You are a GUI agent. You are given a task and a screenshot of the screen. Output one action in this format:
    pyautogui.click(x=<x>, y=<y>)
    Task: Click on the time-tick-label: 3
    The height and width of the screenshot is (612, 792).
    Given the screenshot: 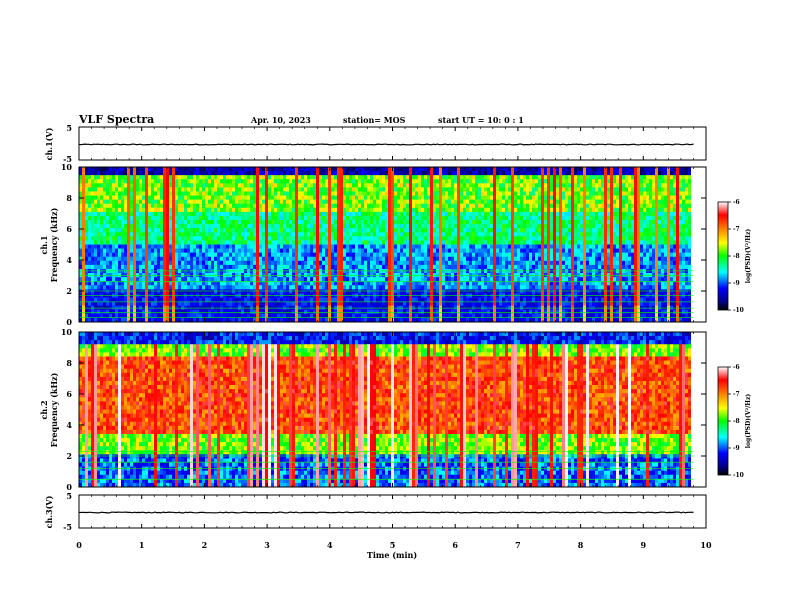 What is the action you would take?
    pyautogui.click(x=267, y=545)
    